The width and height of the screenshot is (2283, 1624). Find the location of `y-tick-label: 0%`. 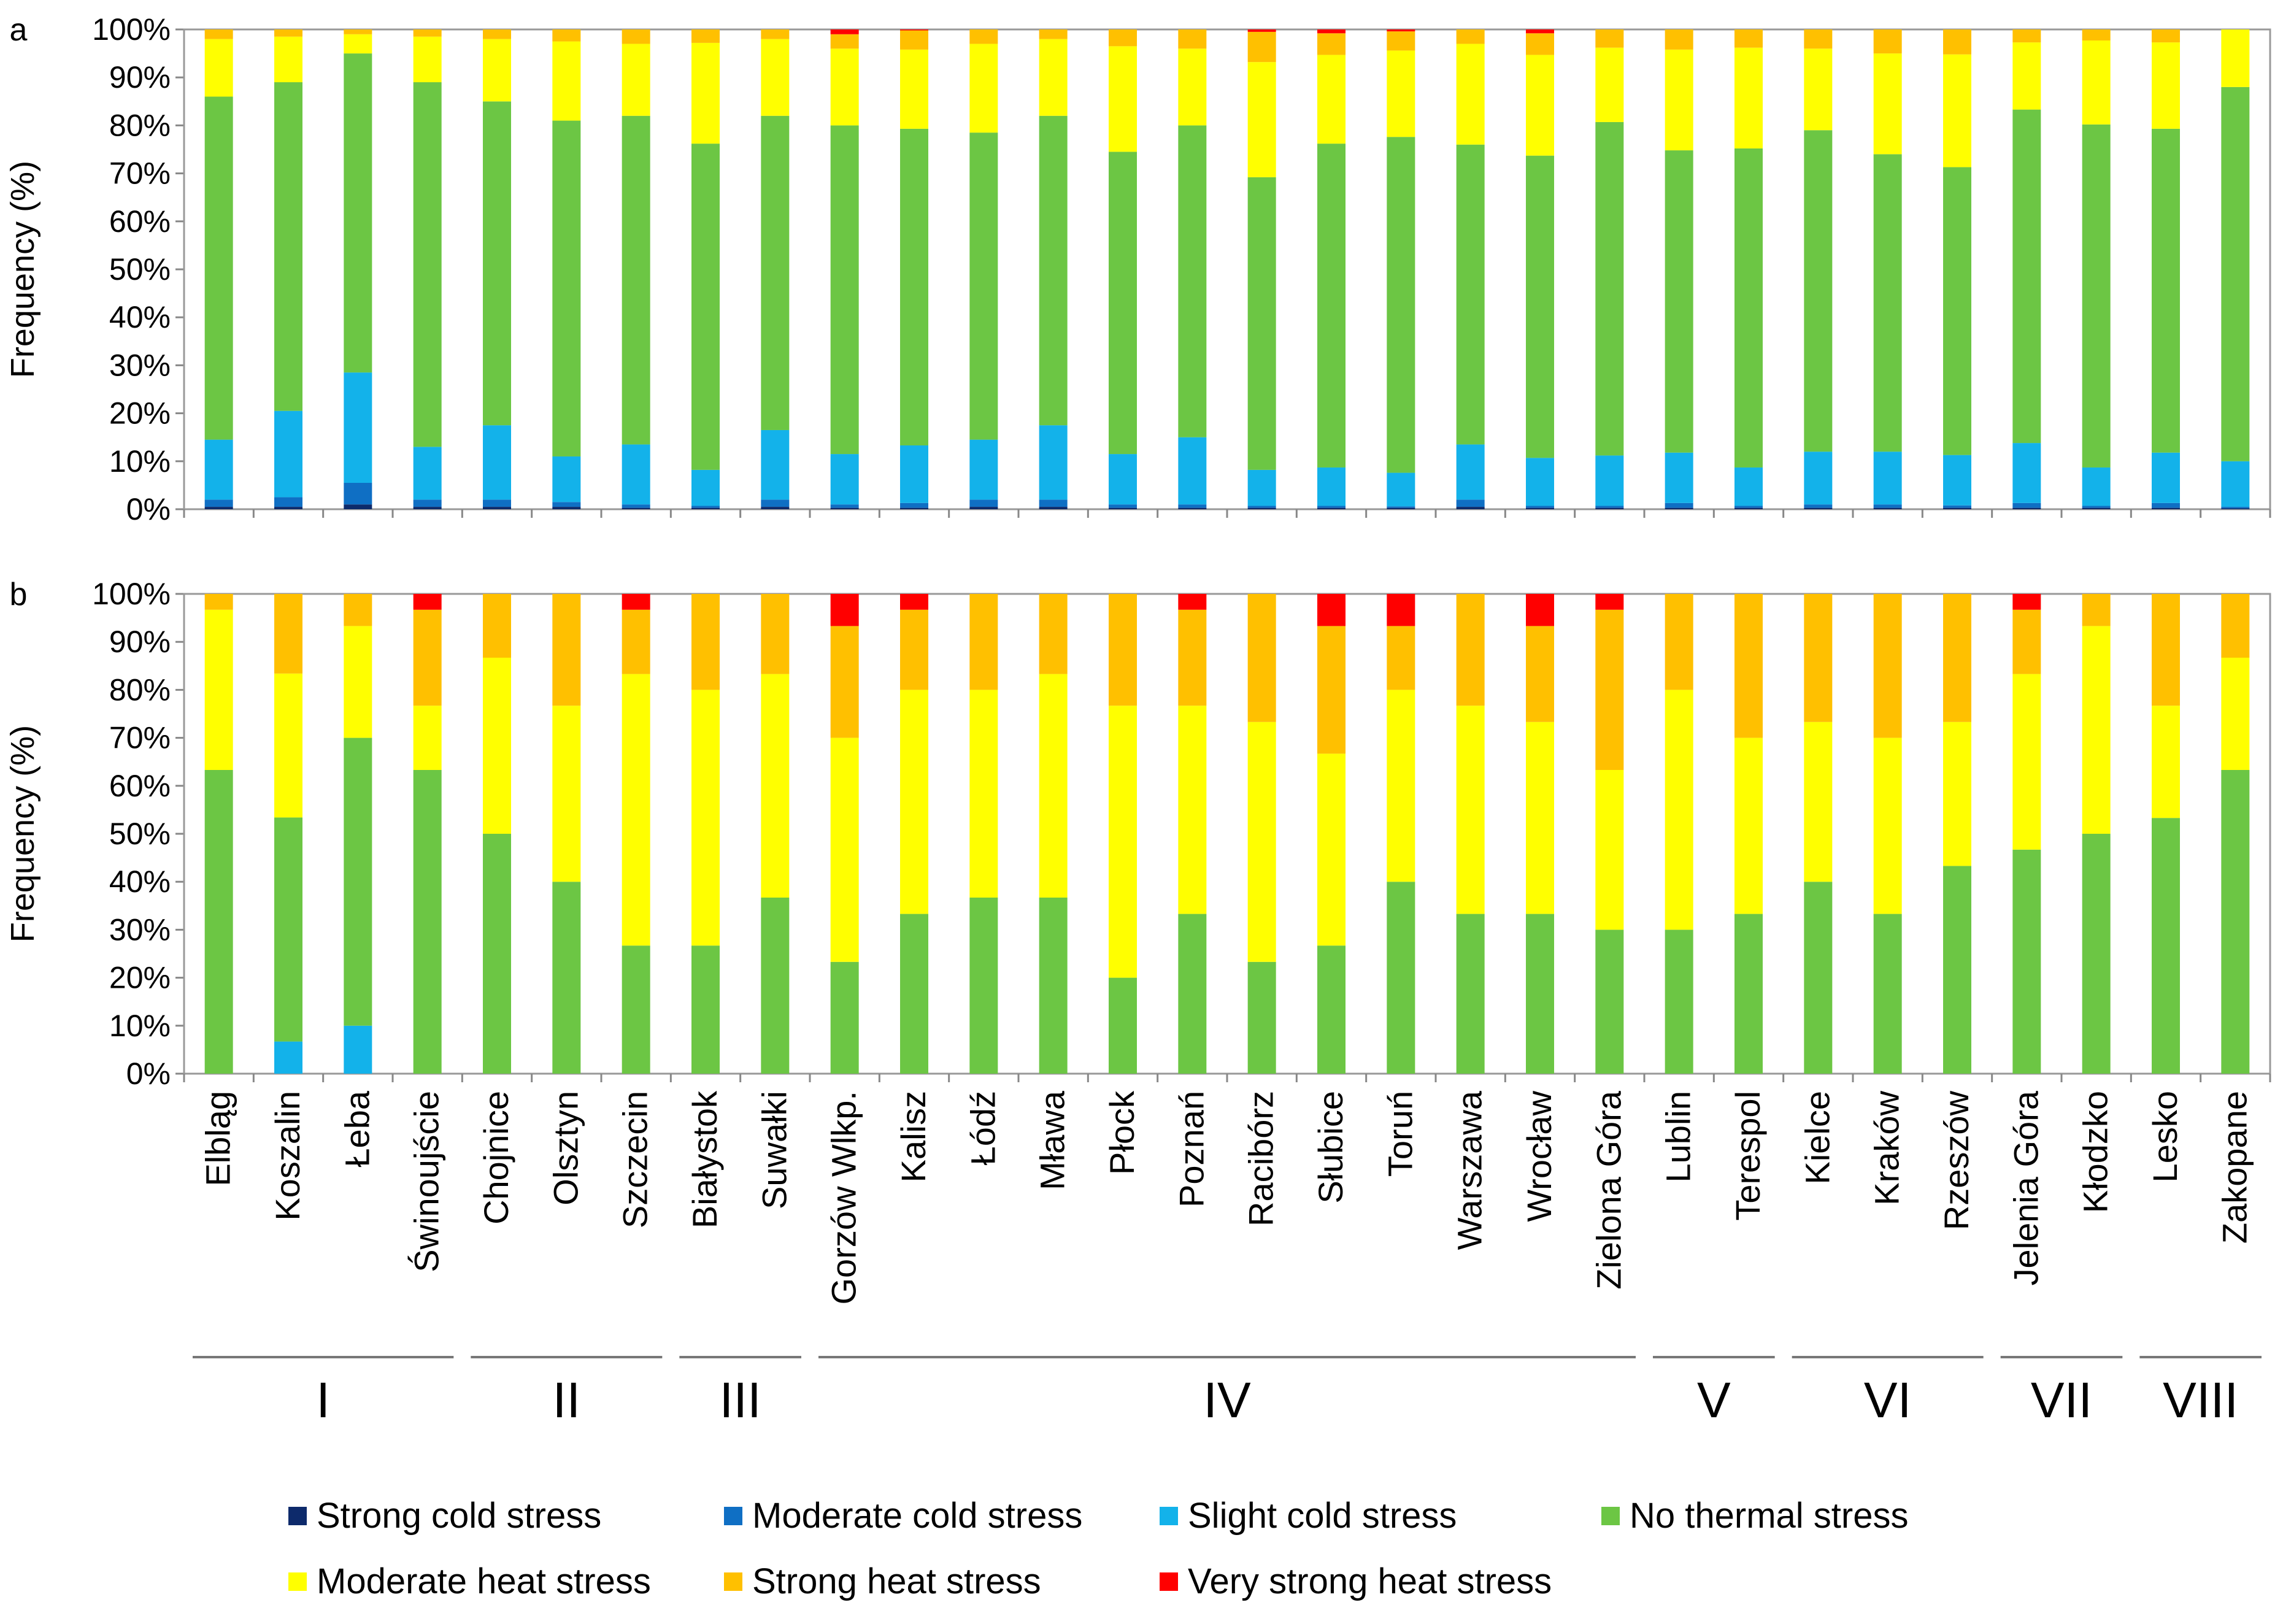

y-tick-label: 0% is located at coordinates (148, 1073).